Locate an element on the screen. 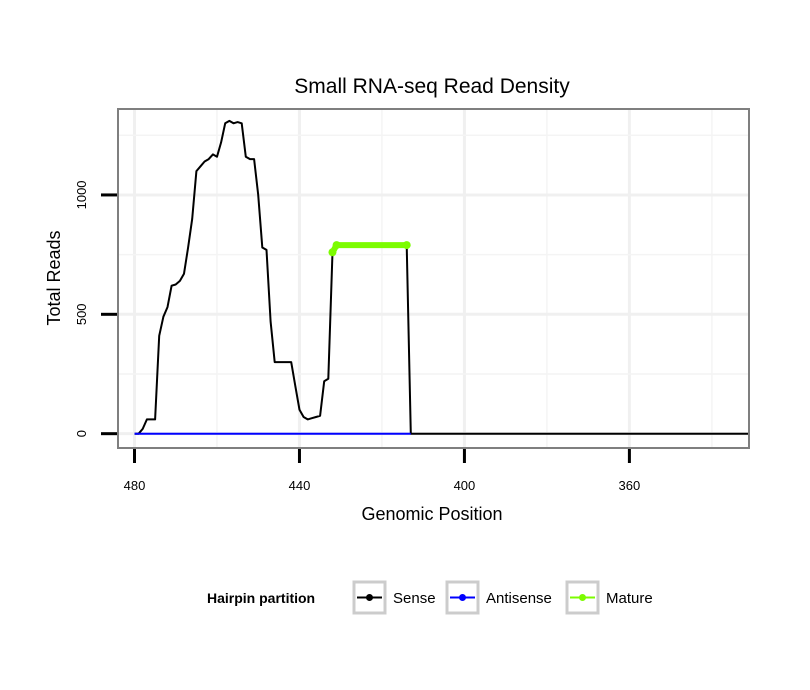  y-tick-label: 0 is located at coordinates (81, 433).